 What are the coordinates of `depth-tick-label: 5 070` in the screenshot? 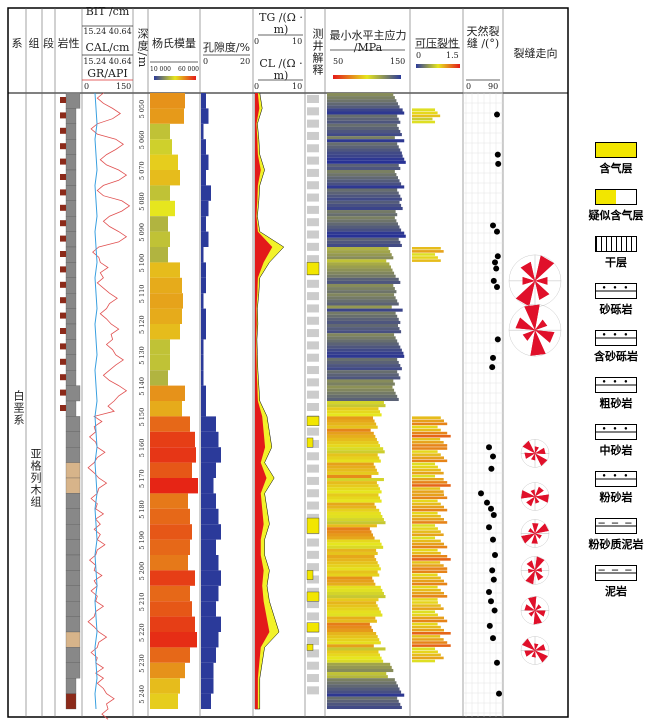 It's located at (142, 170).